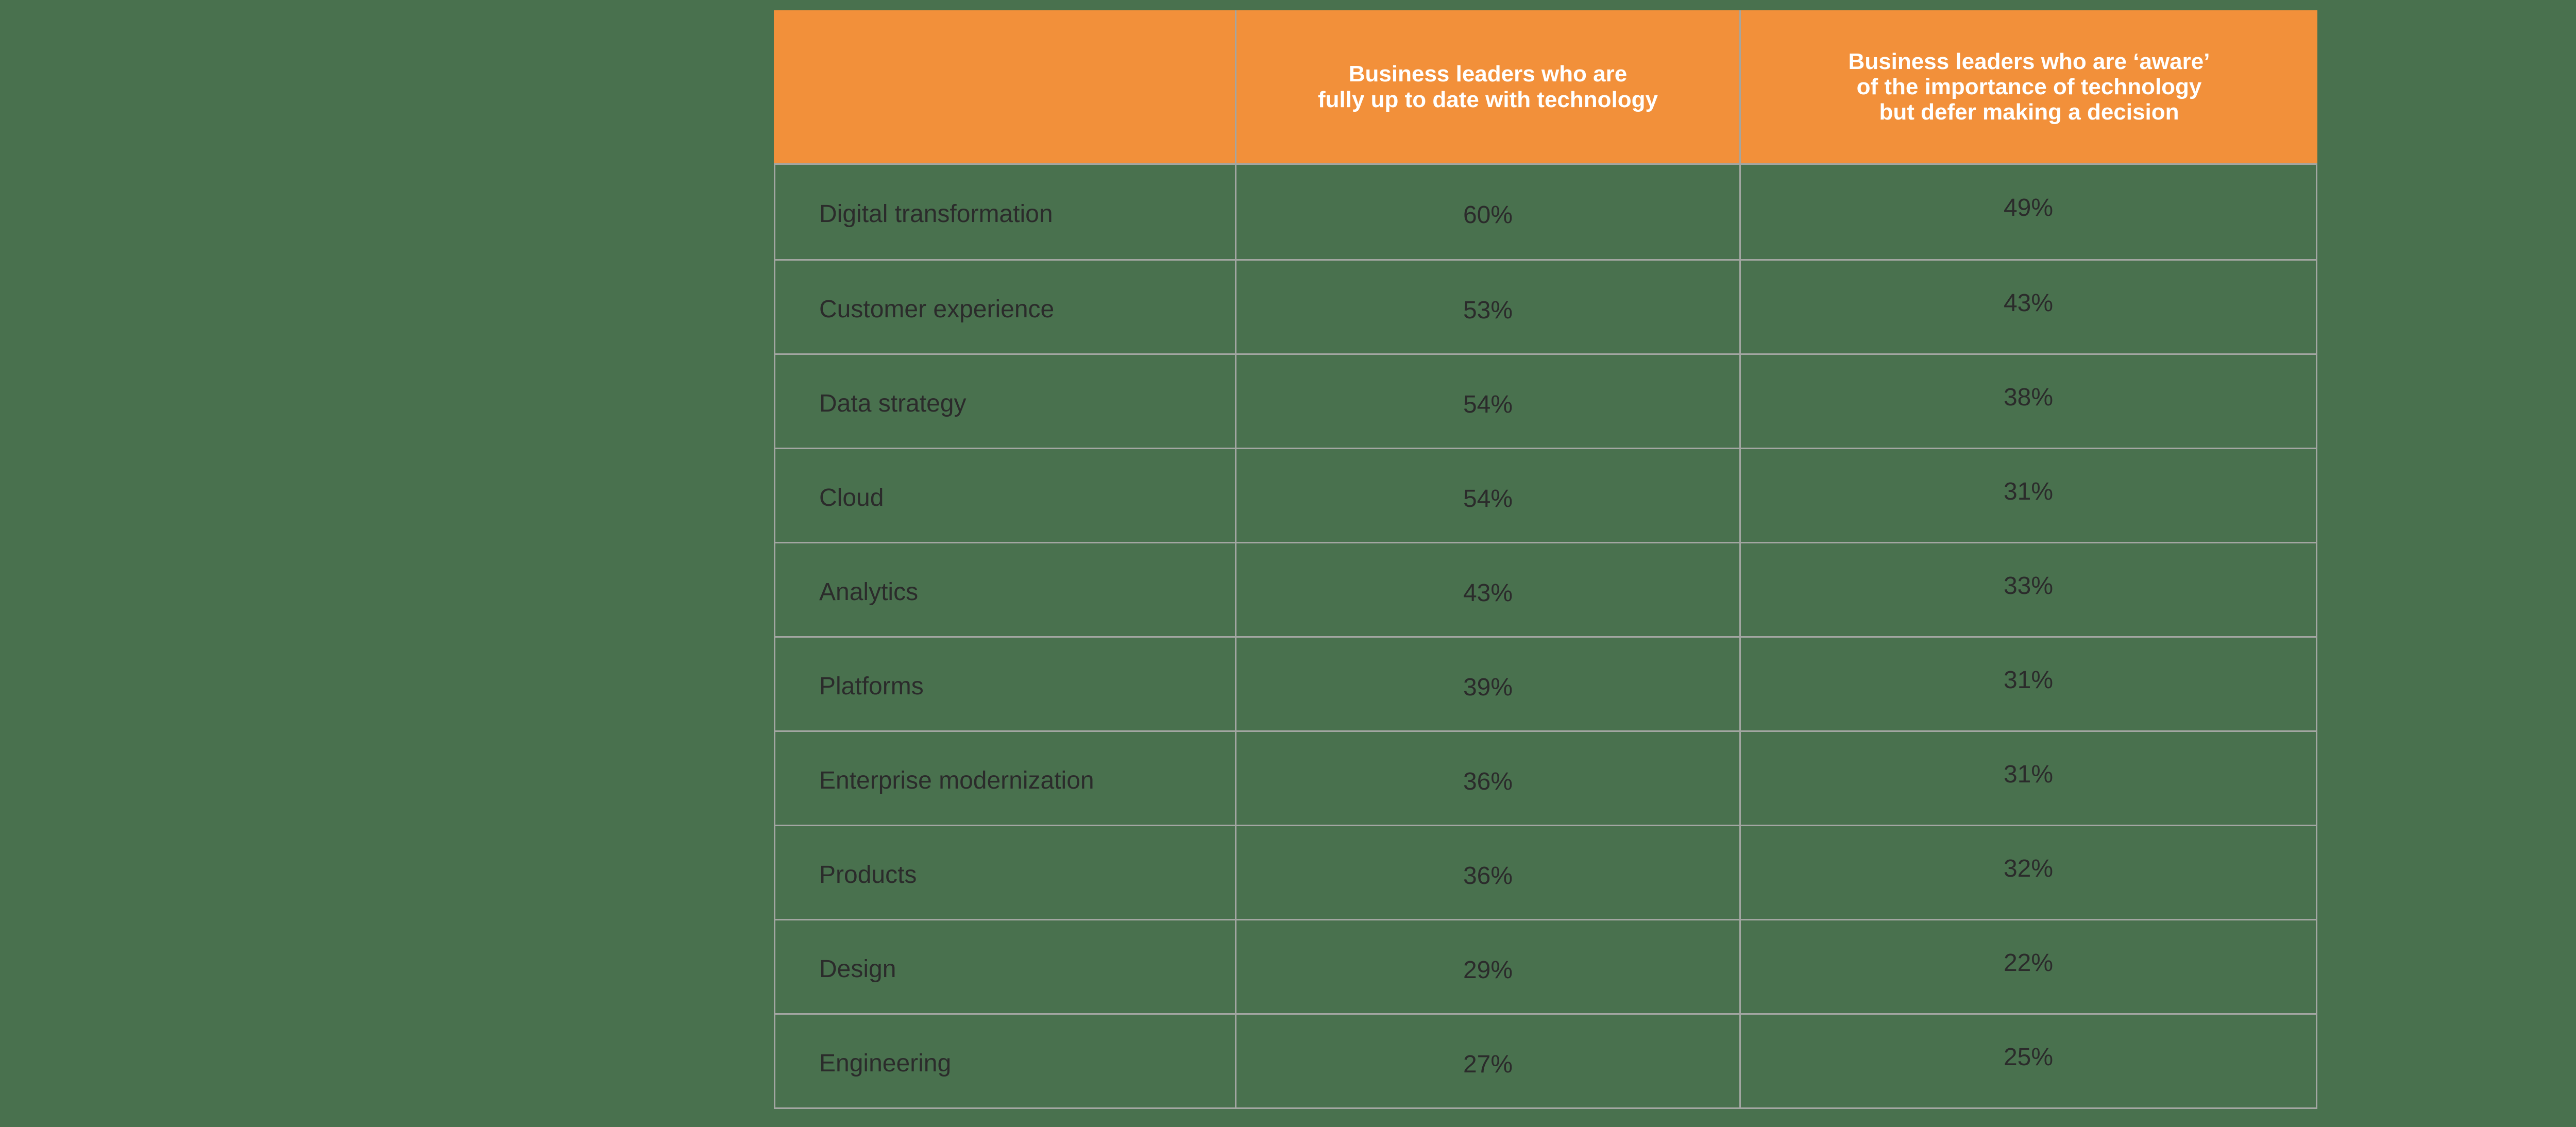 This screenshot has width=2576, height=1127. I want to click on table-row: Data strategy 54% 38%, so click(1545, 401).